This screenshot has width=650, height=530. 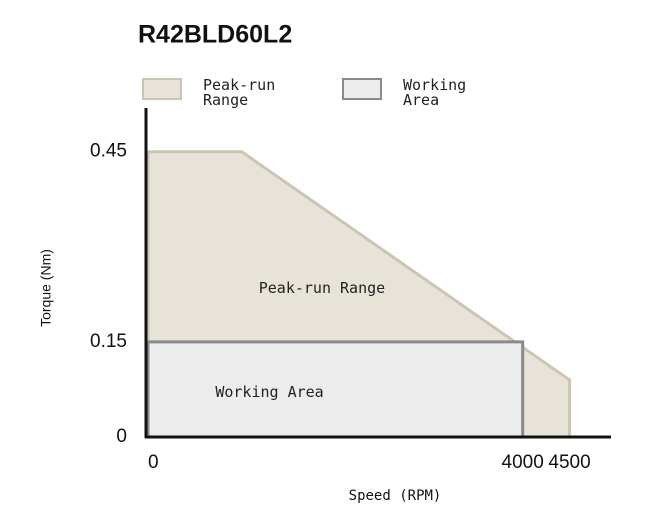 I want to click on x-tick-label: 0, so click(x=153, y=462).